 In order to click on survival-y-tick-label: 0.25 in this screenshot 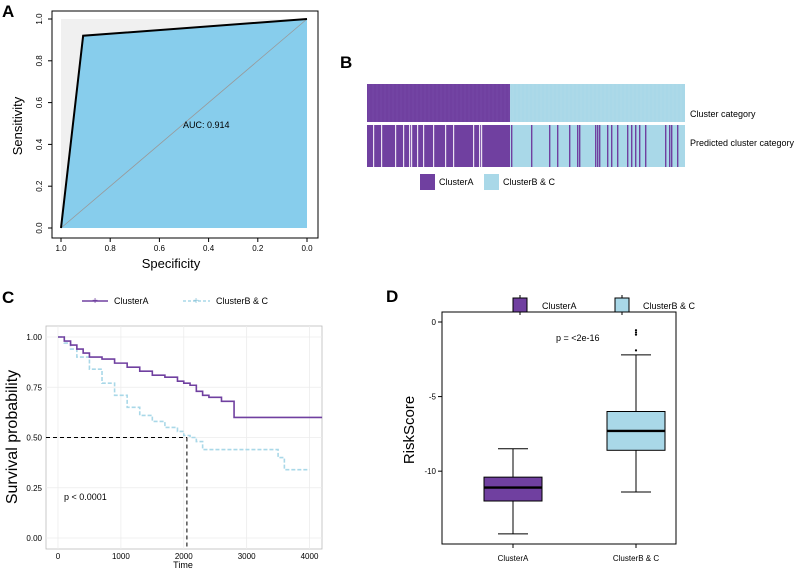, I will do `click(34, 488)`.